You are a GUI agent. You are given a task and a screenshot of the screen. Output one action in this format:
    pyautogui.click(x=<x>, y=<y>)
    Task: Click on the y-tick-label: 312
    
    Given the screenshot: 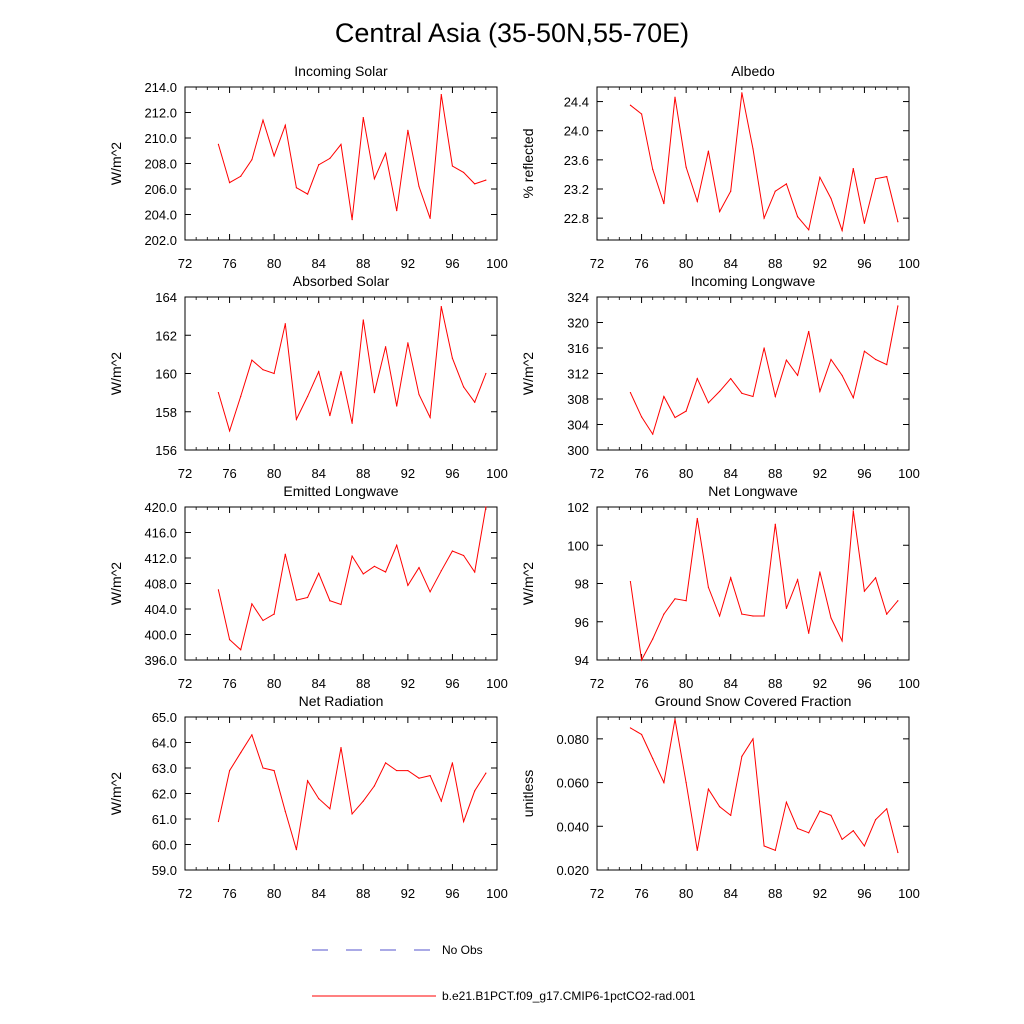 What is the action you would take?
    pyautogui.click(x=578, y=374)
    